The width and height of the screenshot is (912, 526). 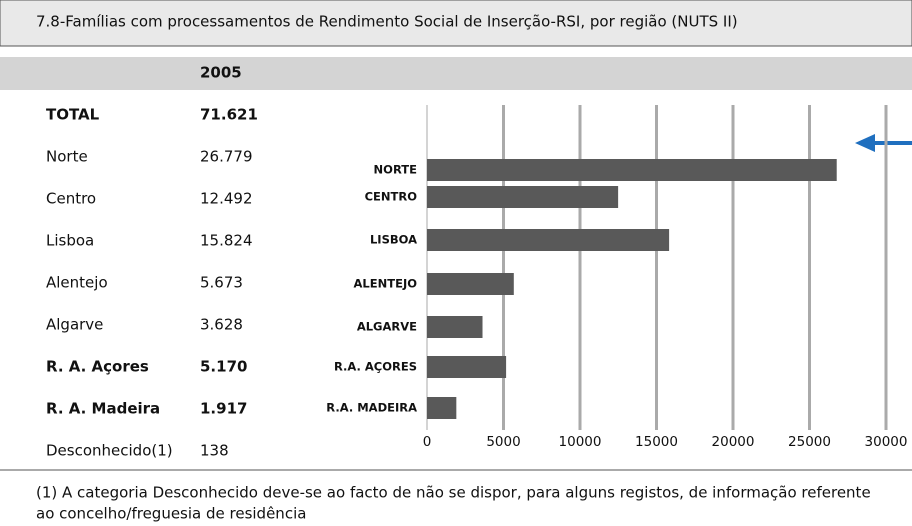 What do you see at coordinates (226, 199) in the screenshot?
I see `row-value: 12.492` at bounding box center [226, 199].